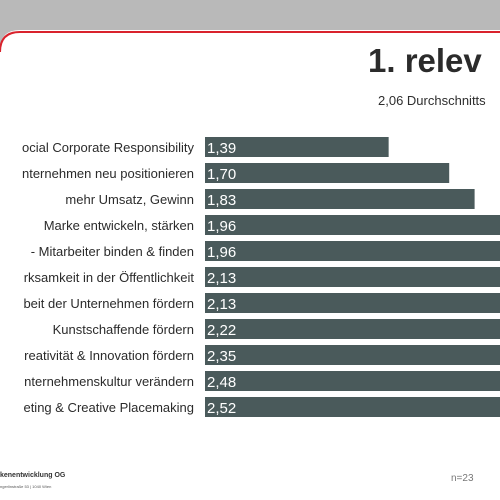 The height and width of the screenshot is (500, 500). What do you see at coordinates (109, 381) in the screenshot?
I see `category-label: nternehmenskultur verändern` at bounding box center [109, 381].